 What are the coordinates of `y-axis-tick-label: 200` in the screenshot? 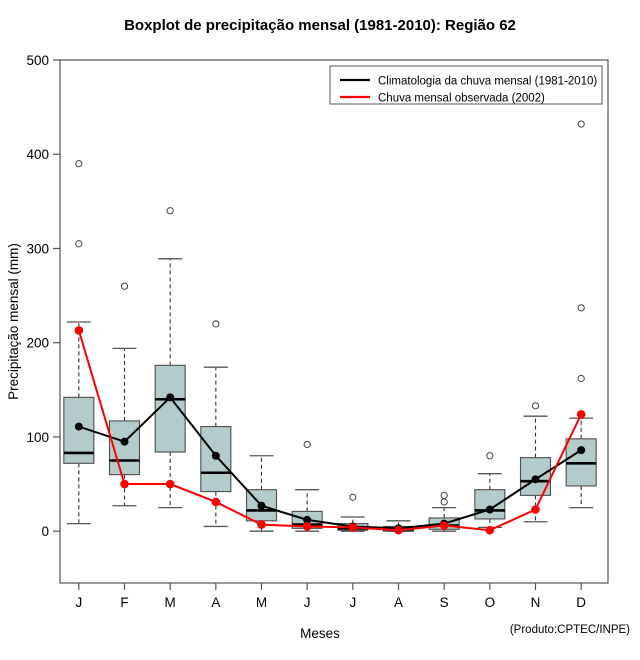 It's located at (37, 343).